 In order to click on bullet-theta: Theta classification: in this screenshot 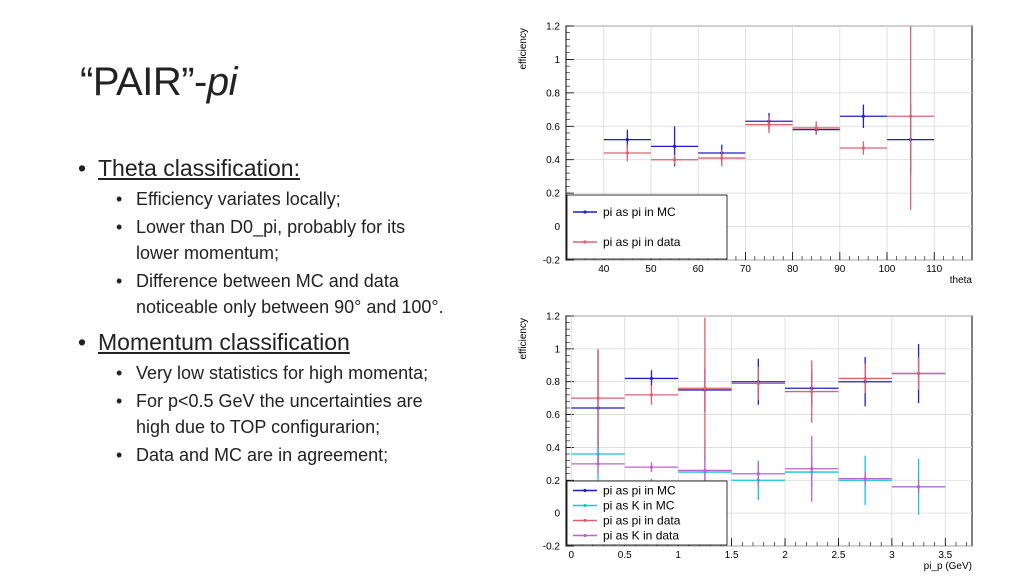, I will do `click(296, 168)`.